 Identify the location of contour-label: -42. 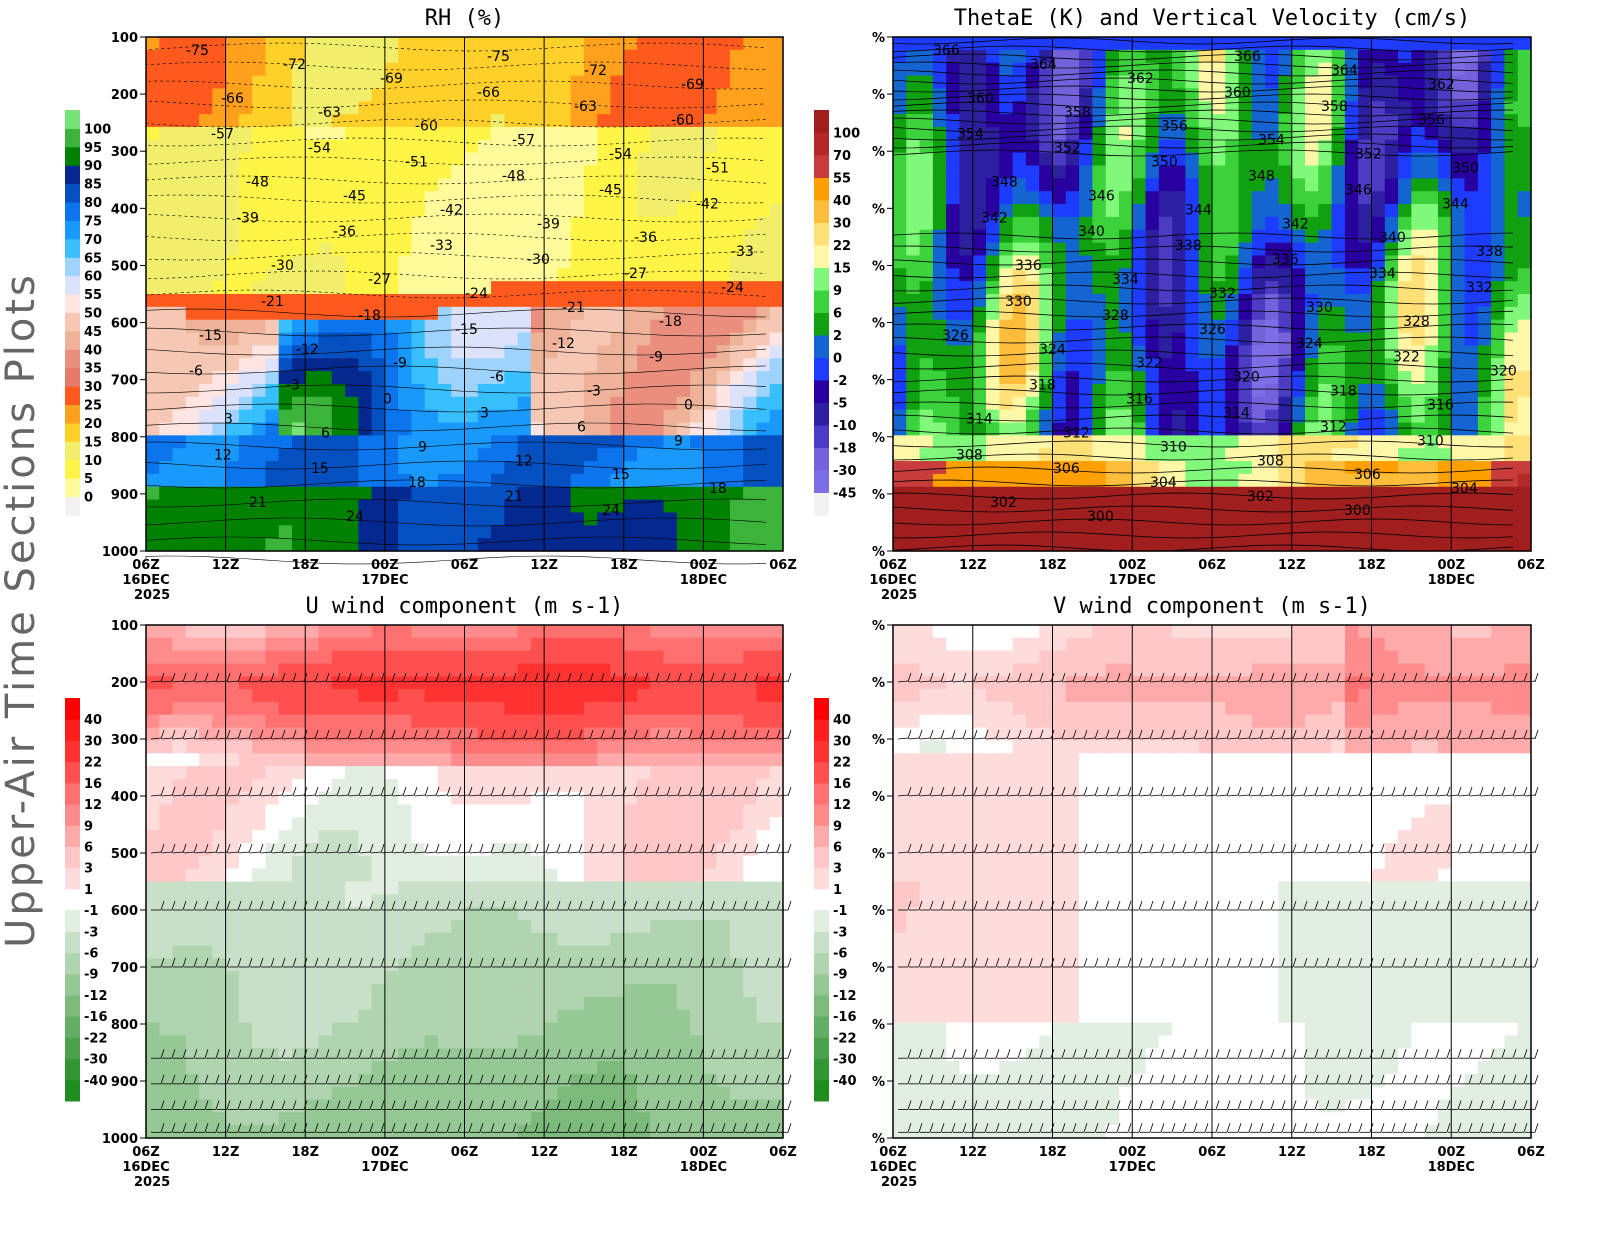
(707, 204).